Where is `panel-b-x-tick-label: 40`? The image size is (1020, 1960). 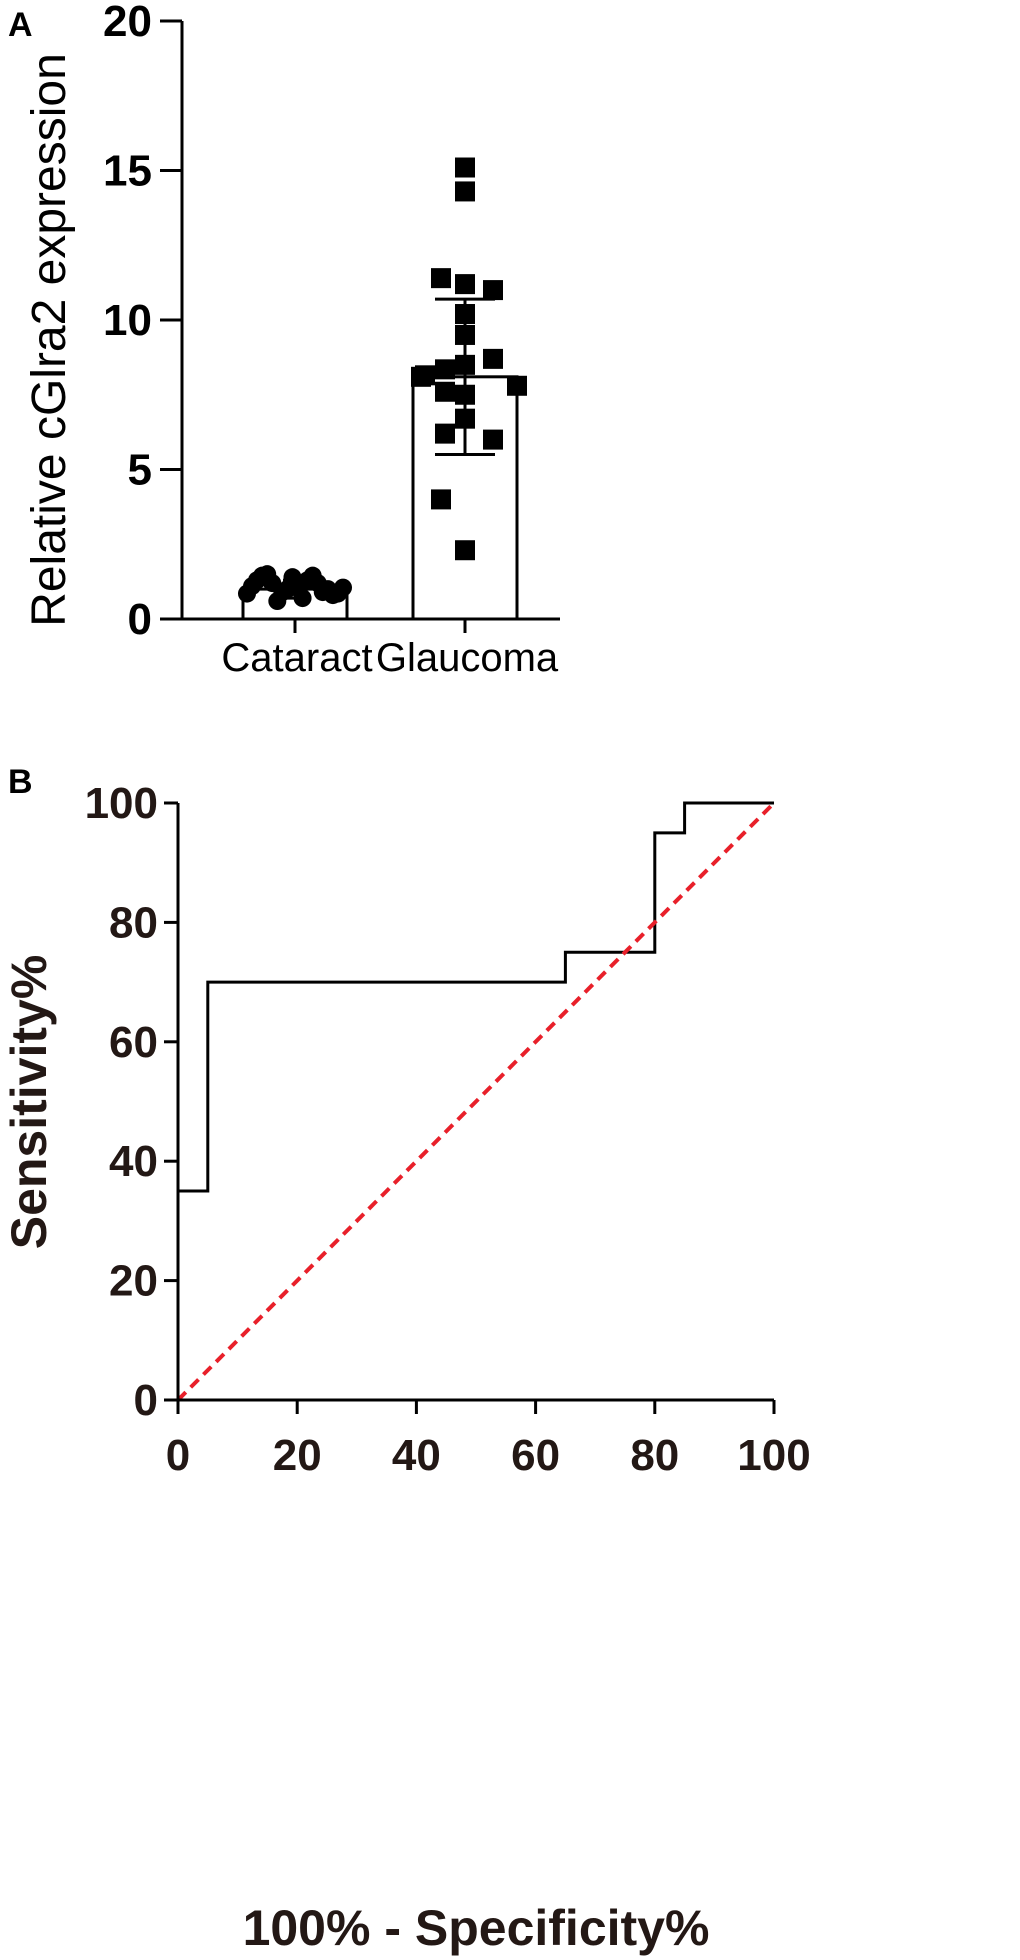 panel-b-x-tick-label: 40 is located at coordinates (416, 1455).